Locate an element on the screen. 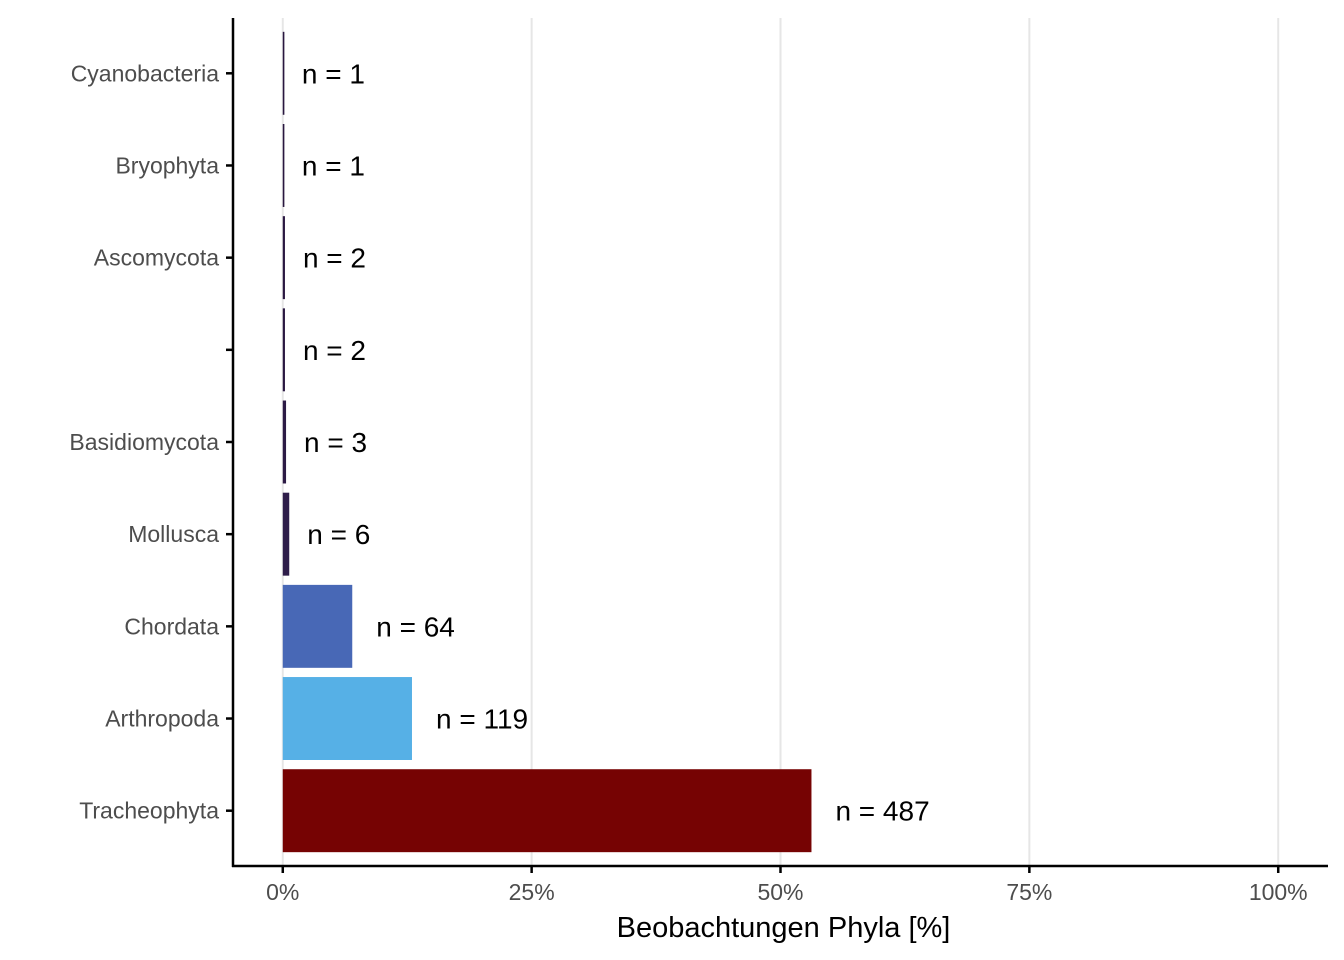  y-tick-label: Chordata is located at coordinates (171, 626).